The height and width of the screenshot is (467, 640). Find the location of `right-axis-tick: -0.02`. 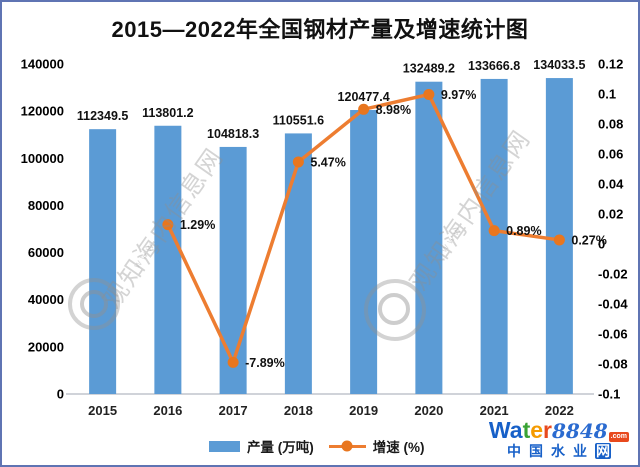

right-axis-tick: -0.02 is located at coordinates (613, 274).